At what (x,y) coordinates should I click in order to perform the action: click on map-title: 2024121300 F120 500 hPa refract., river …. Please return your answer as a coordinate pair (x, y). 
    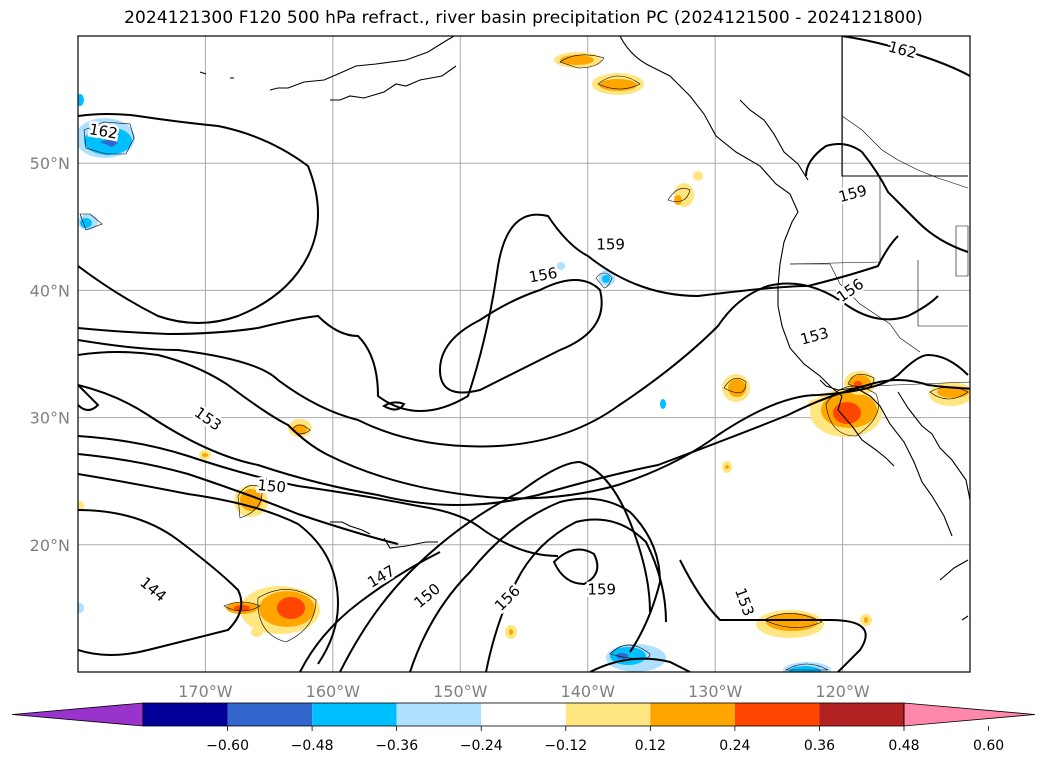
    Looking at the image, I should click on (523, 18).